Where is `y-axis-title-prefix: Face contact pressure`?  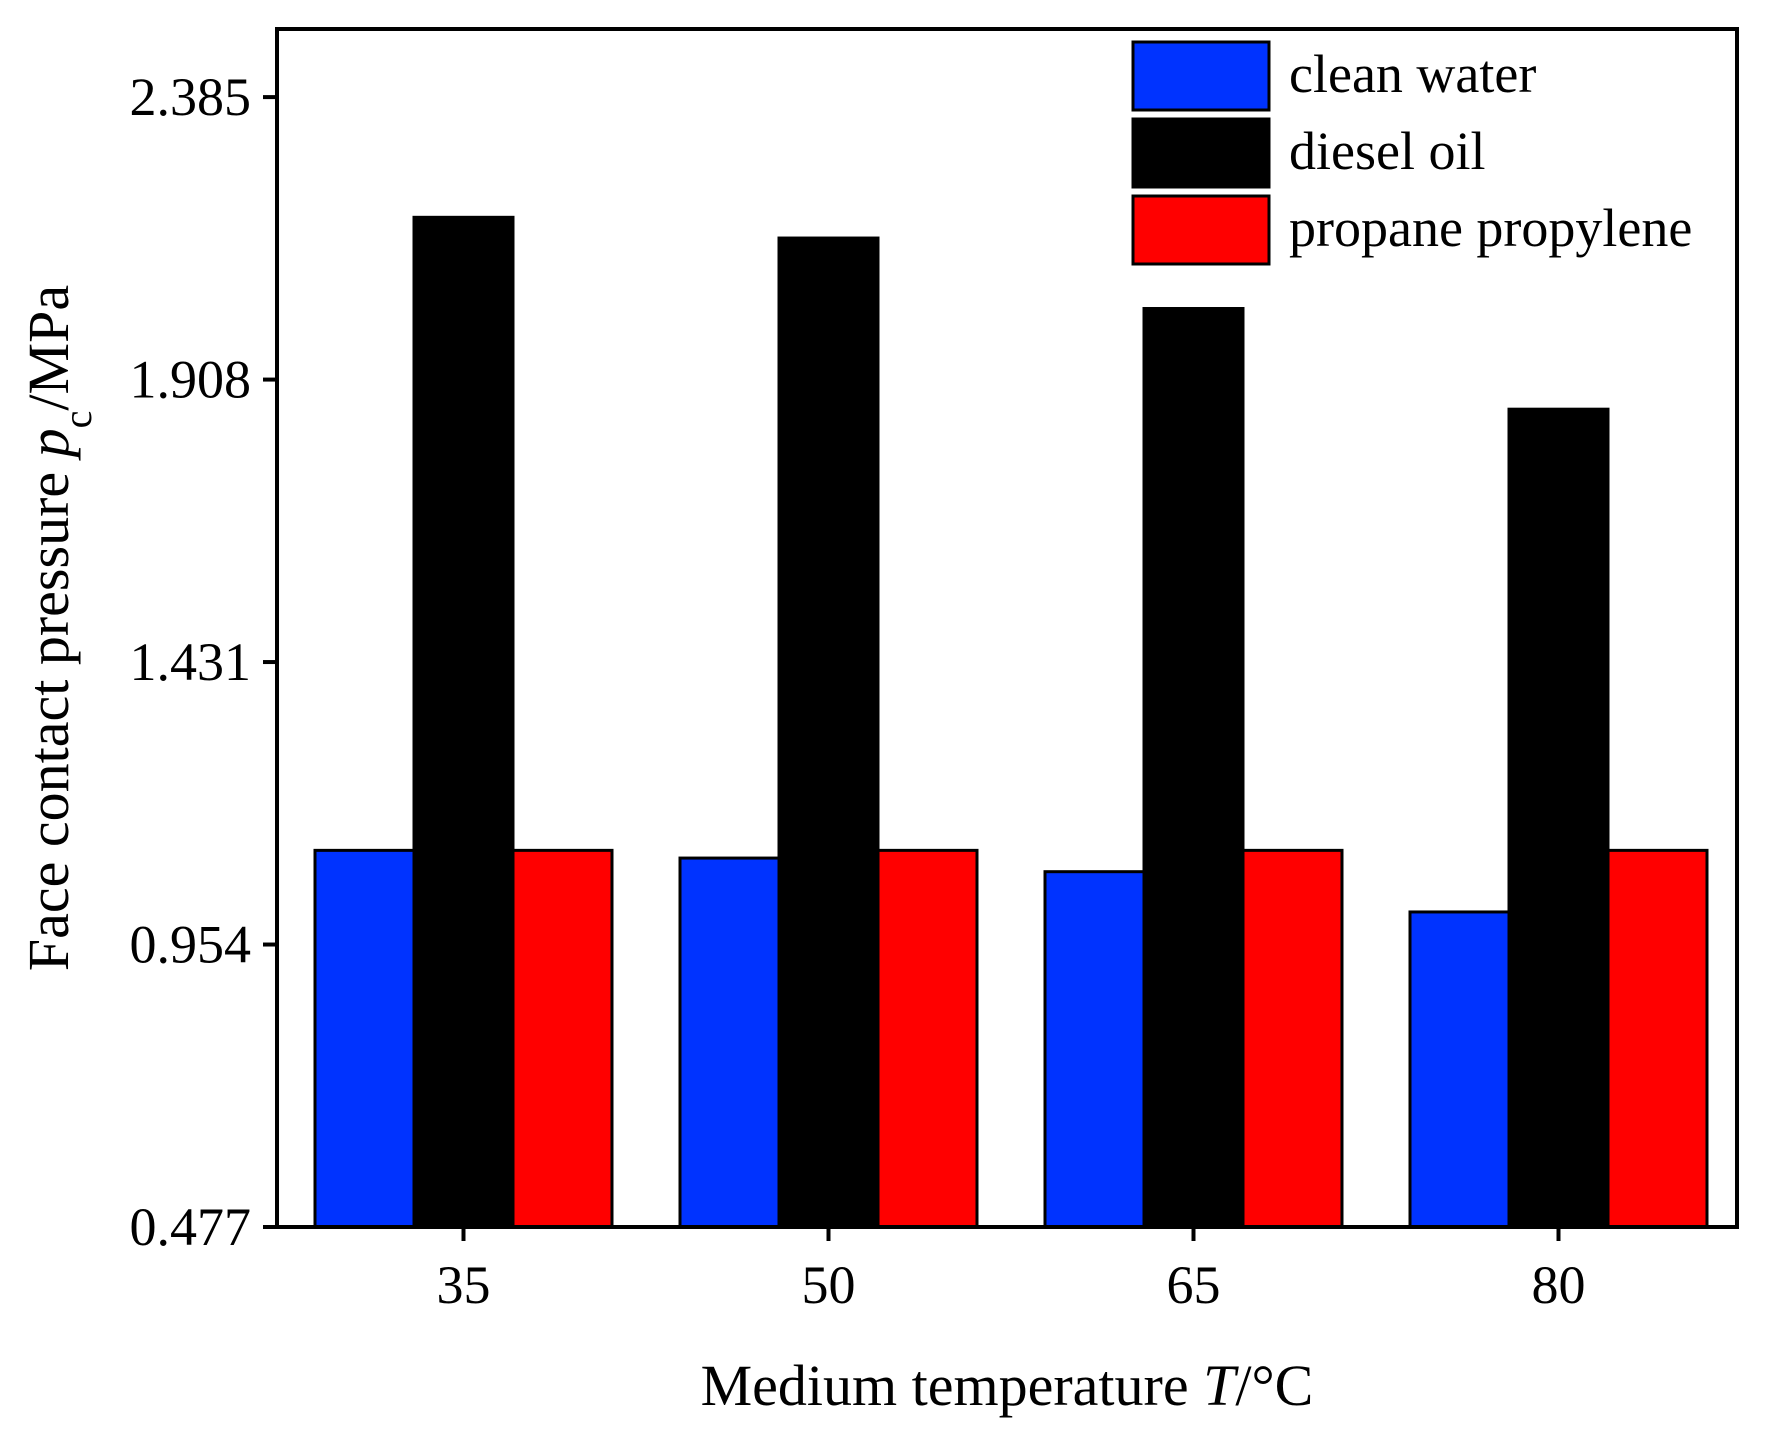
y-axis-title-prefix: Face contact pressure is located at coordinates (48, 714).